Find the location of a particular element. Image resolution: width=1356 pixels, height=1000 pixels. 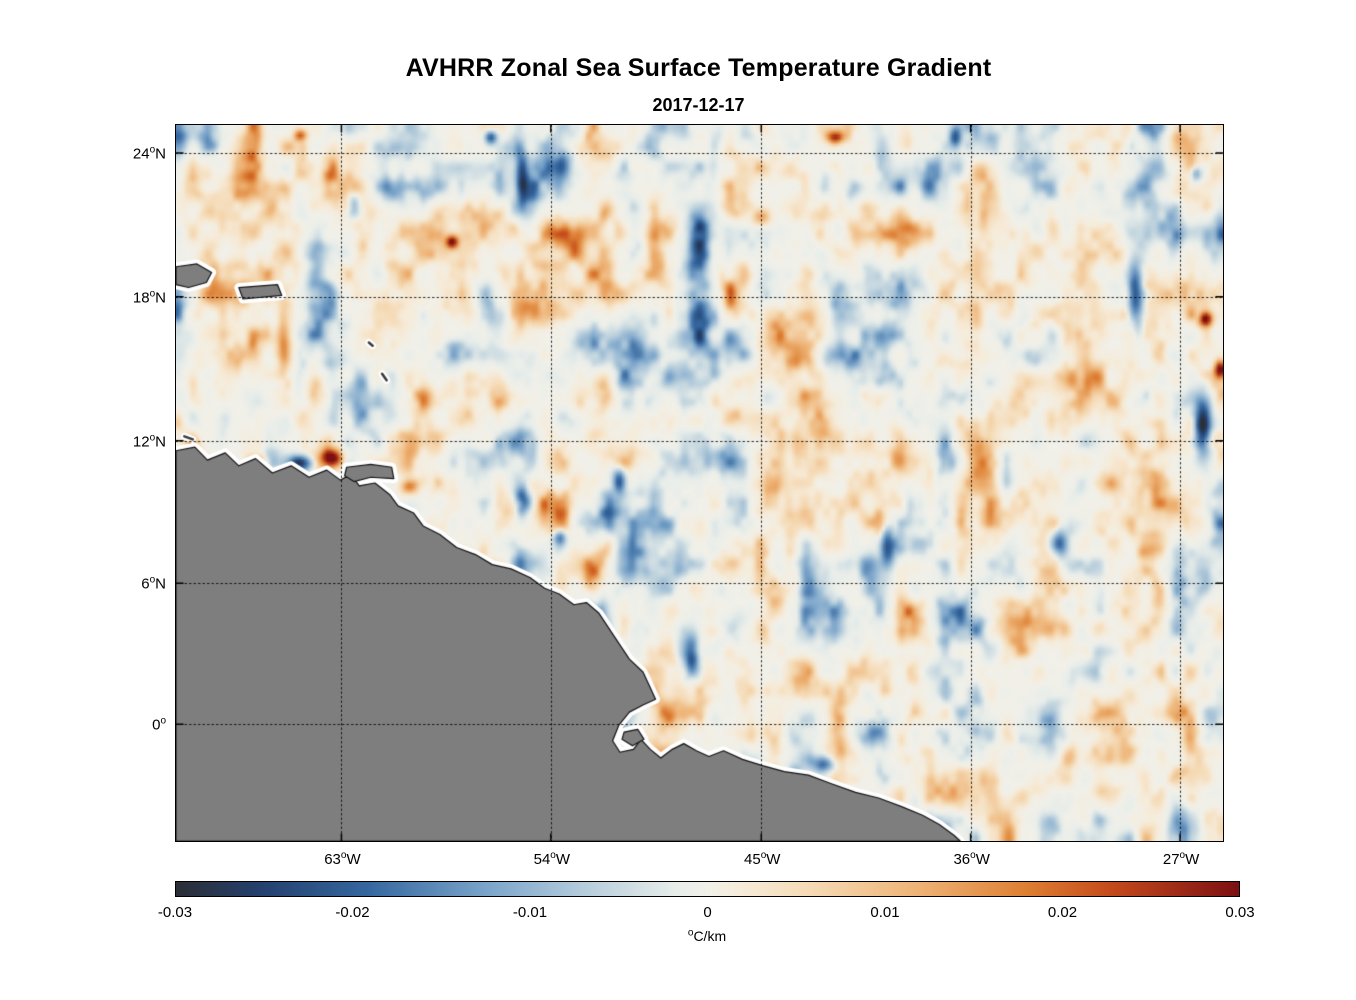

colorbar-tick-label: -0.01 is located at coordinates (530, 912).